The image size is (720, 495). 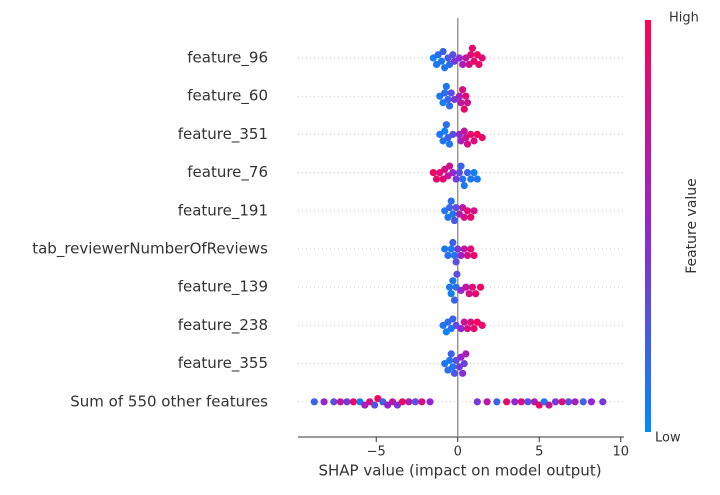 I want to click on x-tick-label: 0, so click(x=458, y=452).